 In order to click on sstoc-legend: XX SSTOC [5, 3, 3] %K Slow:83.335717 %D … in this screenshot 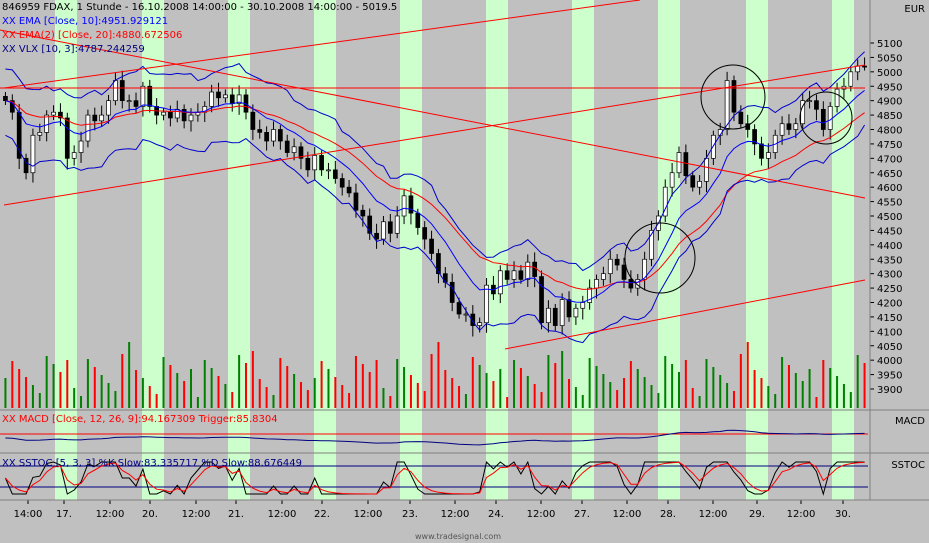, I will do `click(152, 463)`.